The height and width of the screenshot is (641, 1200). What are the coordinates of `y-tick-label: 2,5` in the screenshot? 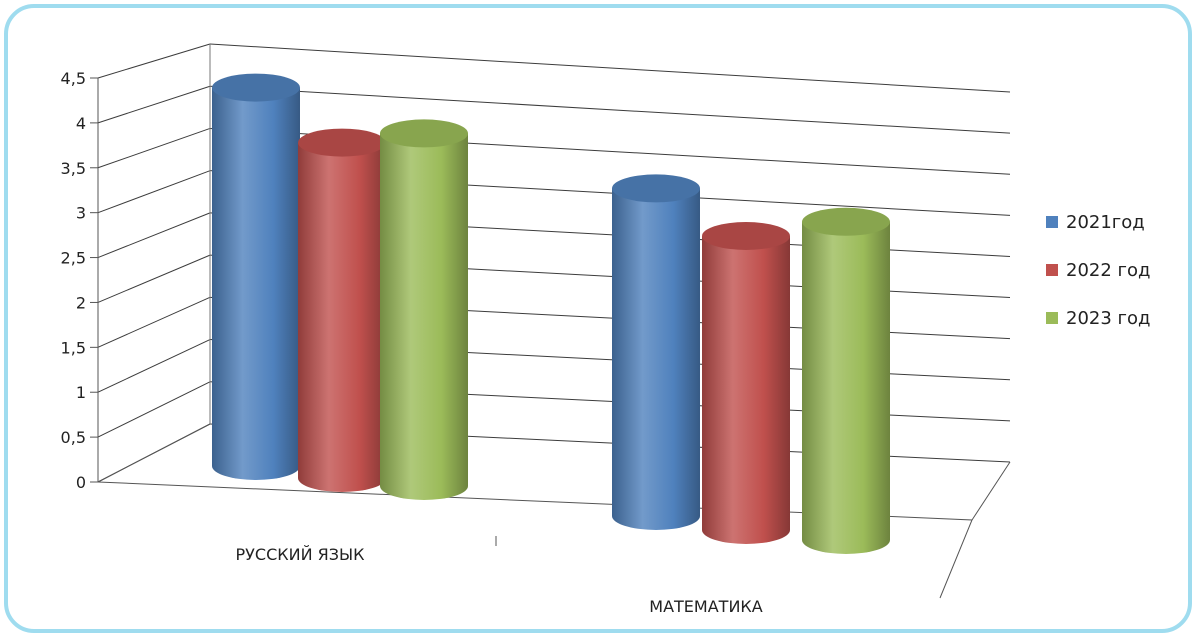 It's located at (73, 258).